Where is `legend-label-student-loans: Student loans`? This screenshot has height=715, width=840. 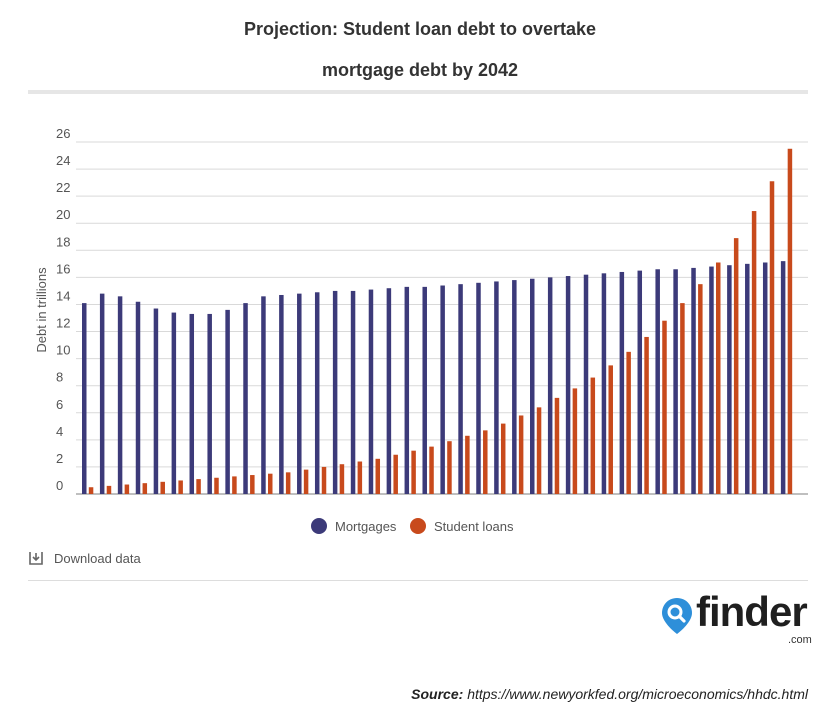
legend-label-student-loans: Student loans is located at coordinates (474, 526).